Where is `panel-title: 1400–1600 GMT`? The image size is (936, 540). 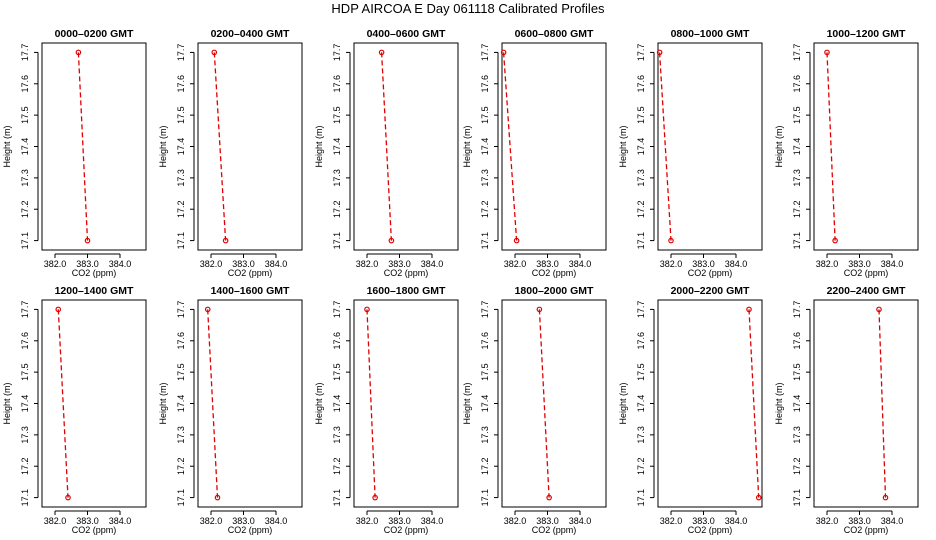 panel-title: 1400–1600 GMT is located at coordinates (250, 291).